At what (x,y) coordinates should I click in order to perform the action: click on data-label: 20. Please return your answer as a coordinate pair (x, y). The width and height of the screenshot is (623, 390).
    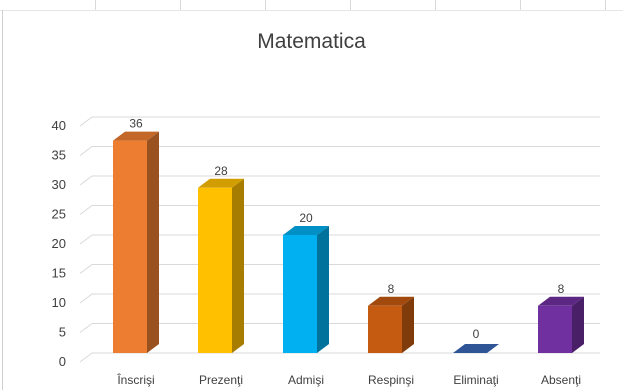
    Looking at the image, I should click on (306, 218).